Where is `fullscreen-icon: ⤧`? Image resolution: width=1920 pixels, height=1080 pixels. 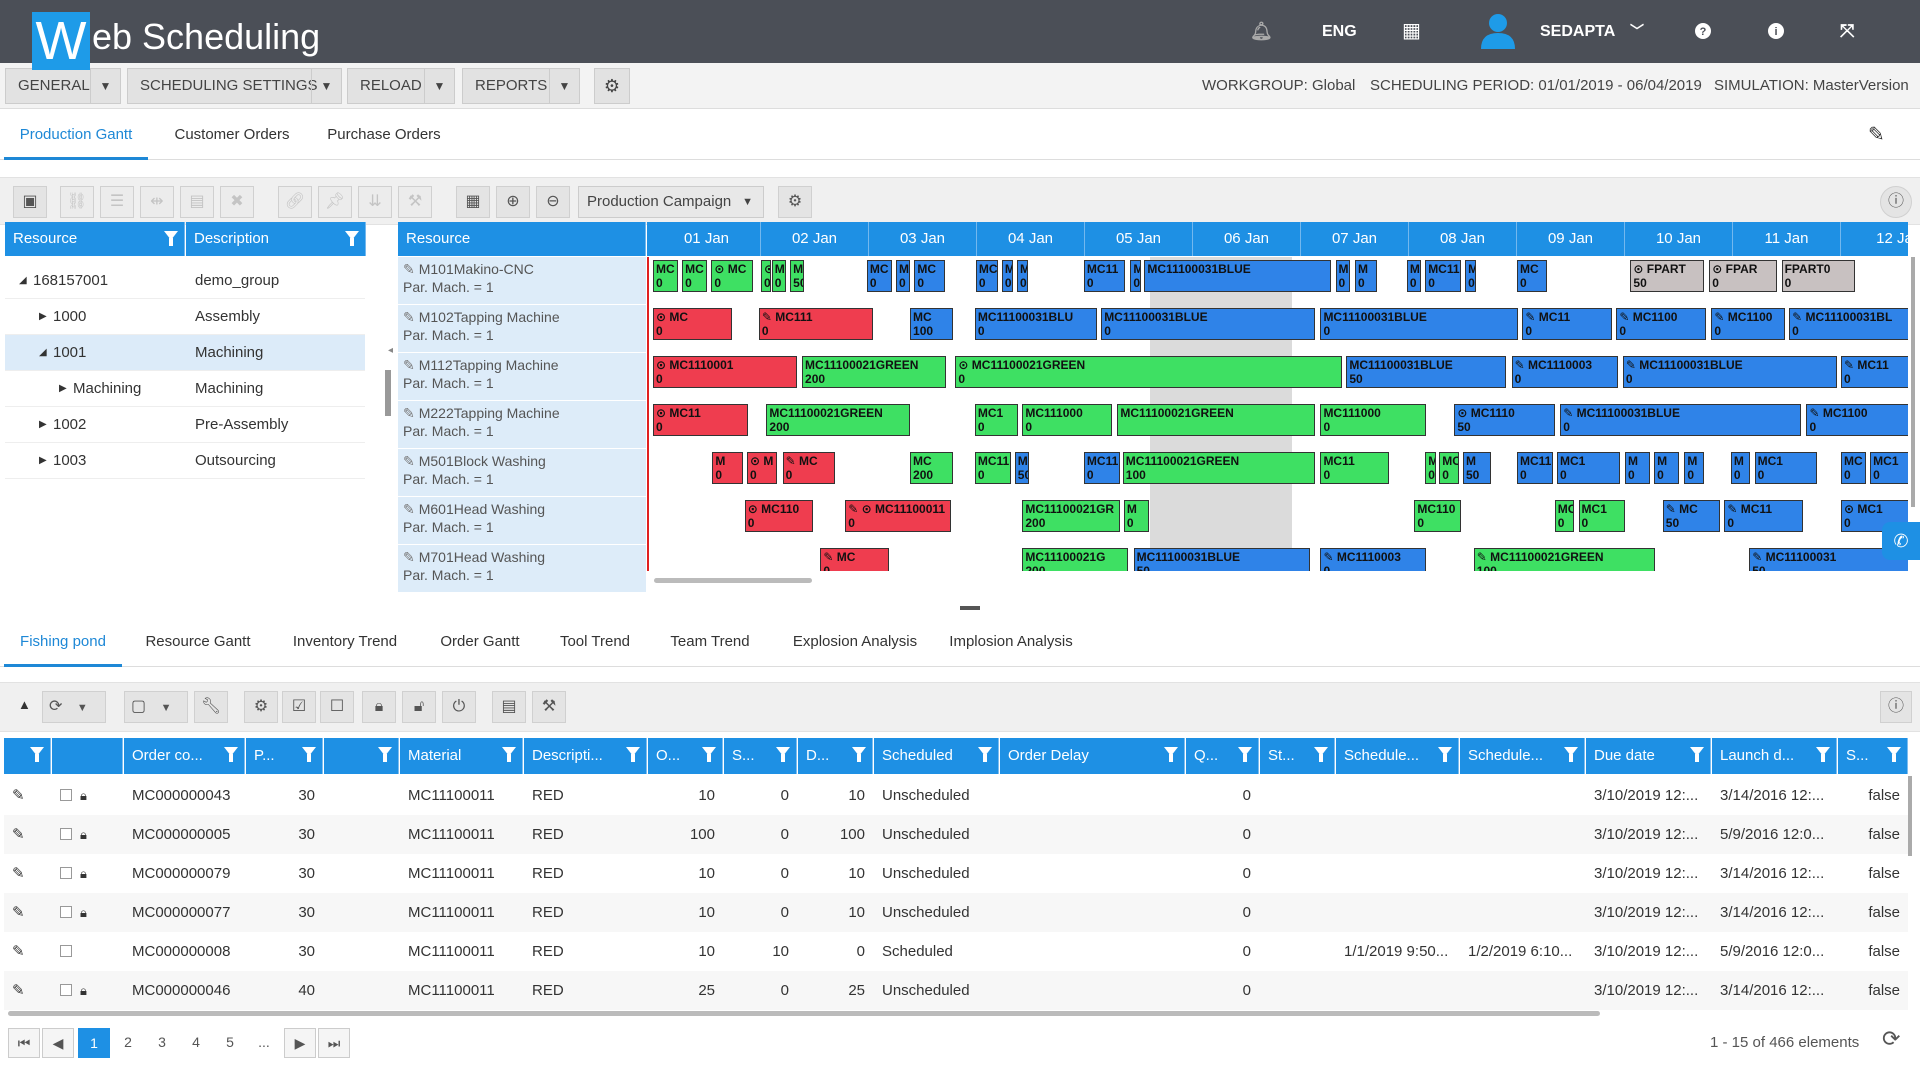
fullscreen-icon: ⤧ is located at coordinates (1847, 31).